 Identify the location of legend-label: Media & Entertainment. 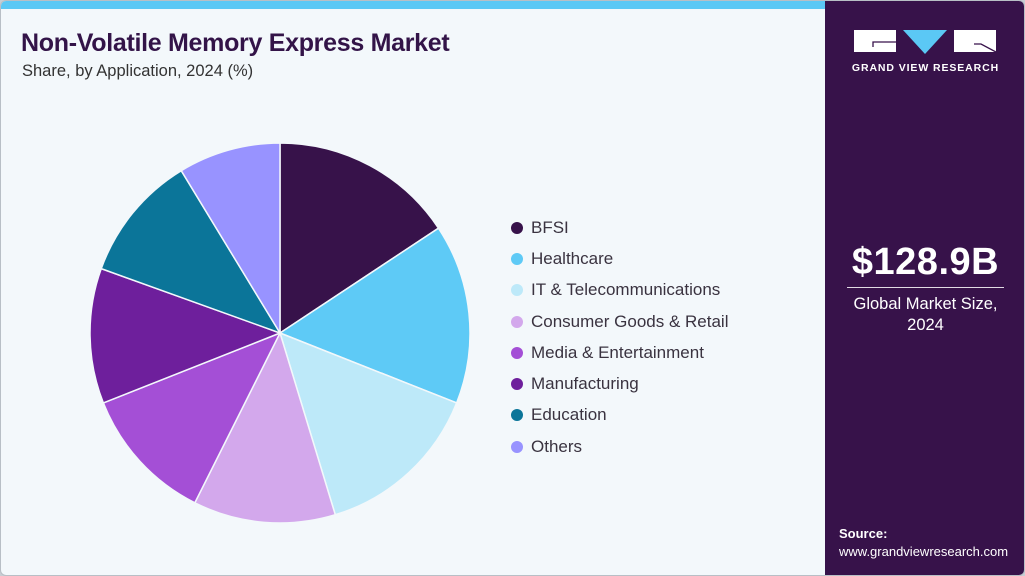
(617, 352).